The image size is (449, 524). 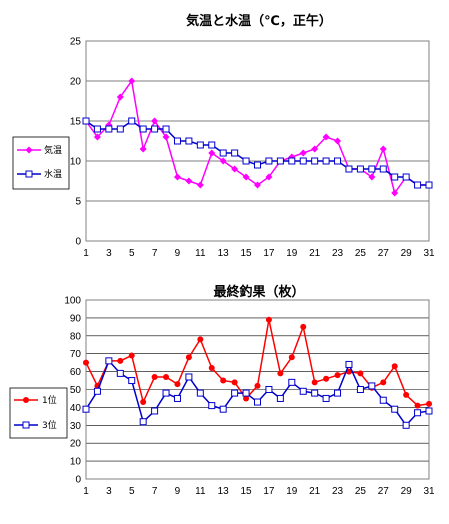 I want to click on legend-marker-rank3, so click(x=26, y=425).